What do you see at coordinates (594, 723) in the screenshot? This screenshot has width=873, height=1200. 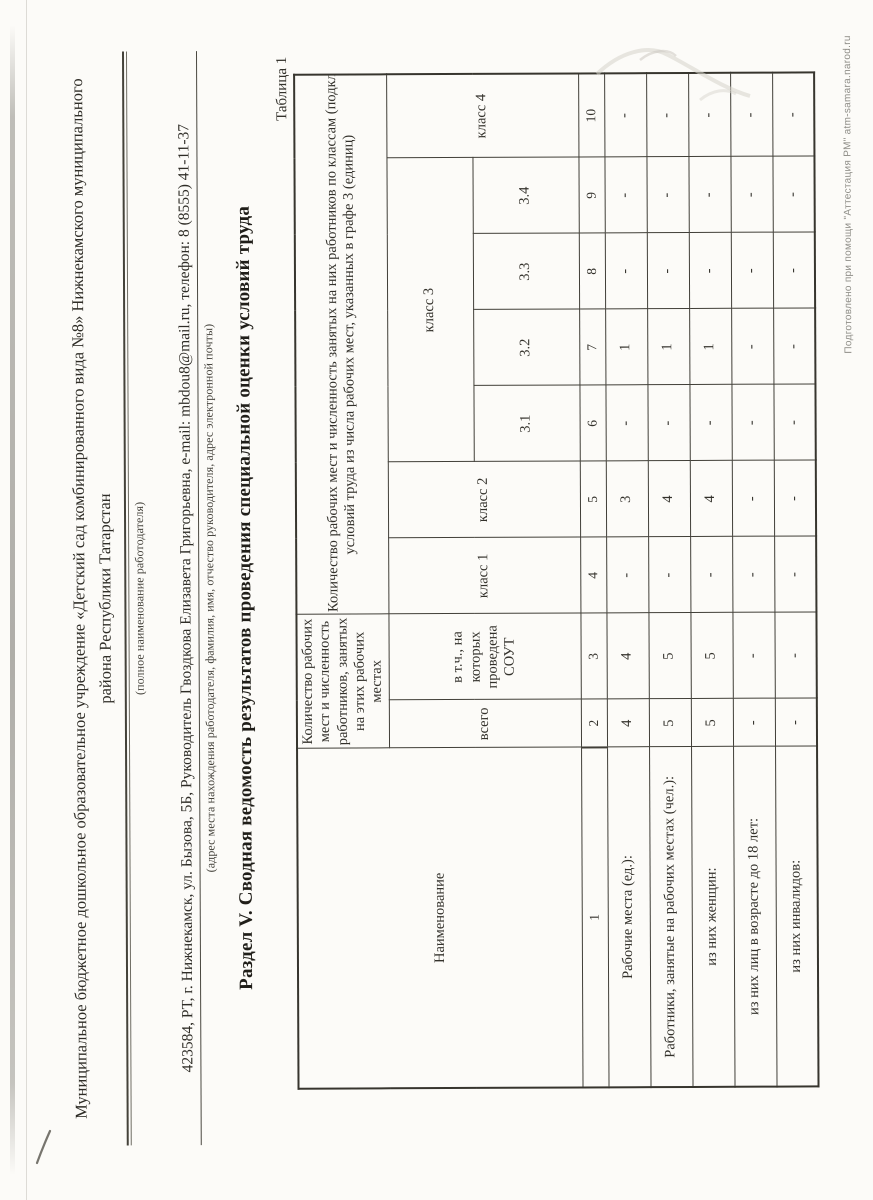 I see `column-number: 2` at bounding box center [594, 723].